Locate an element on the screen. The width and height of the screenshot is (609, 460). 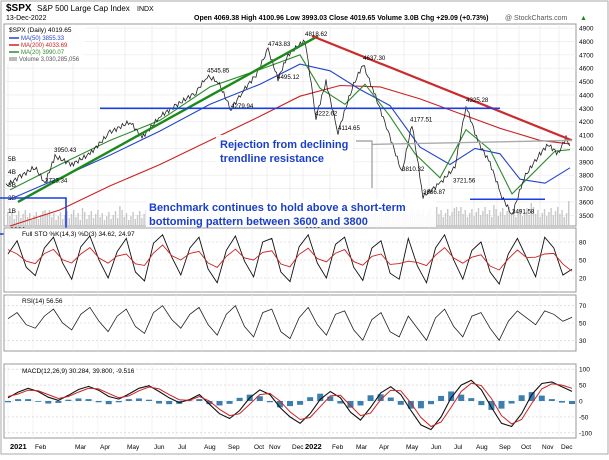
month-label-bottom-11: Dec is located at coordinates (298, 447).